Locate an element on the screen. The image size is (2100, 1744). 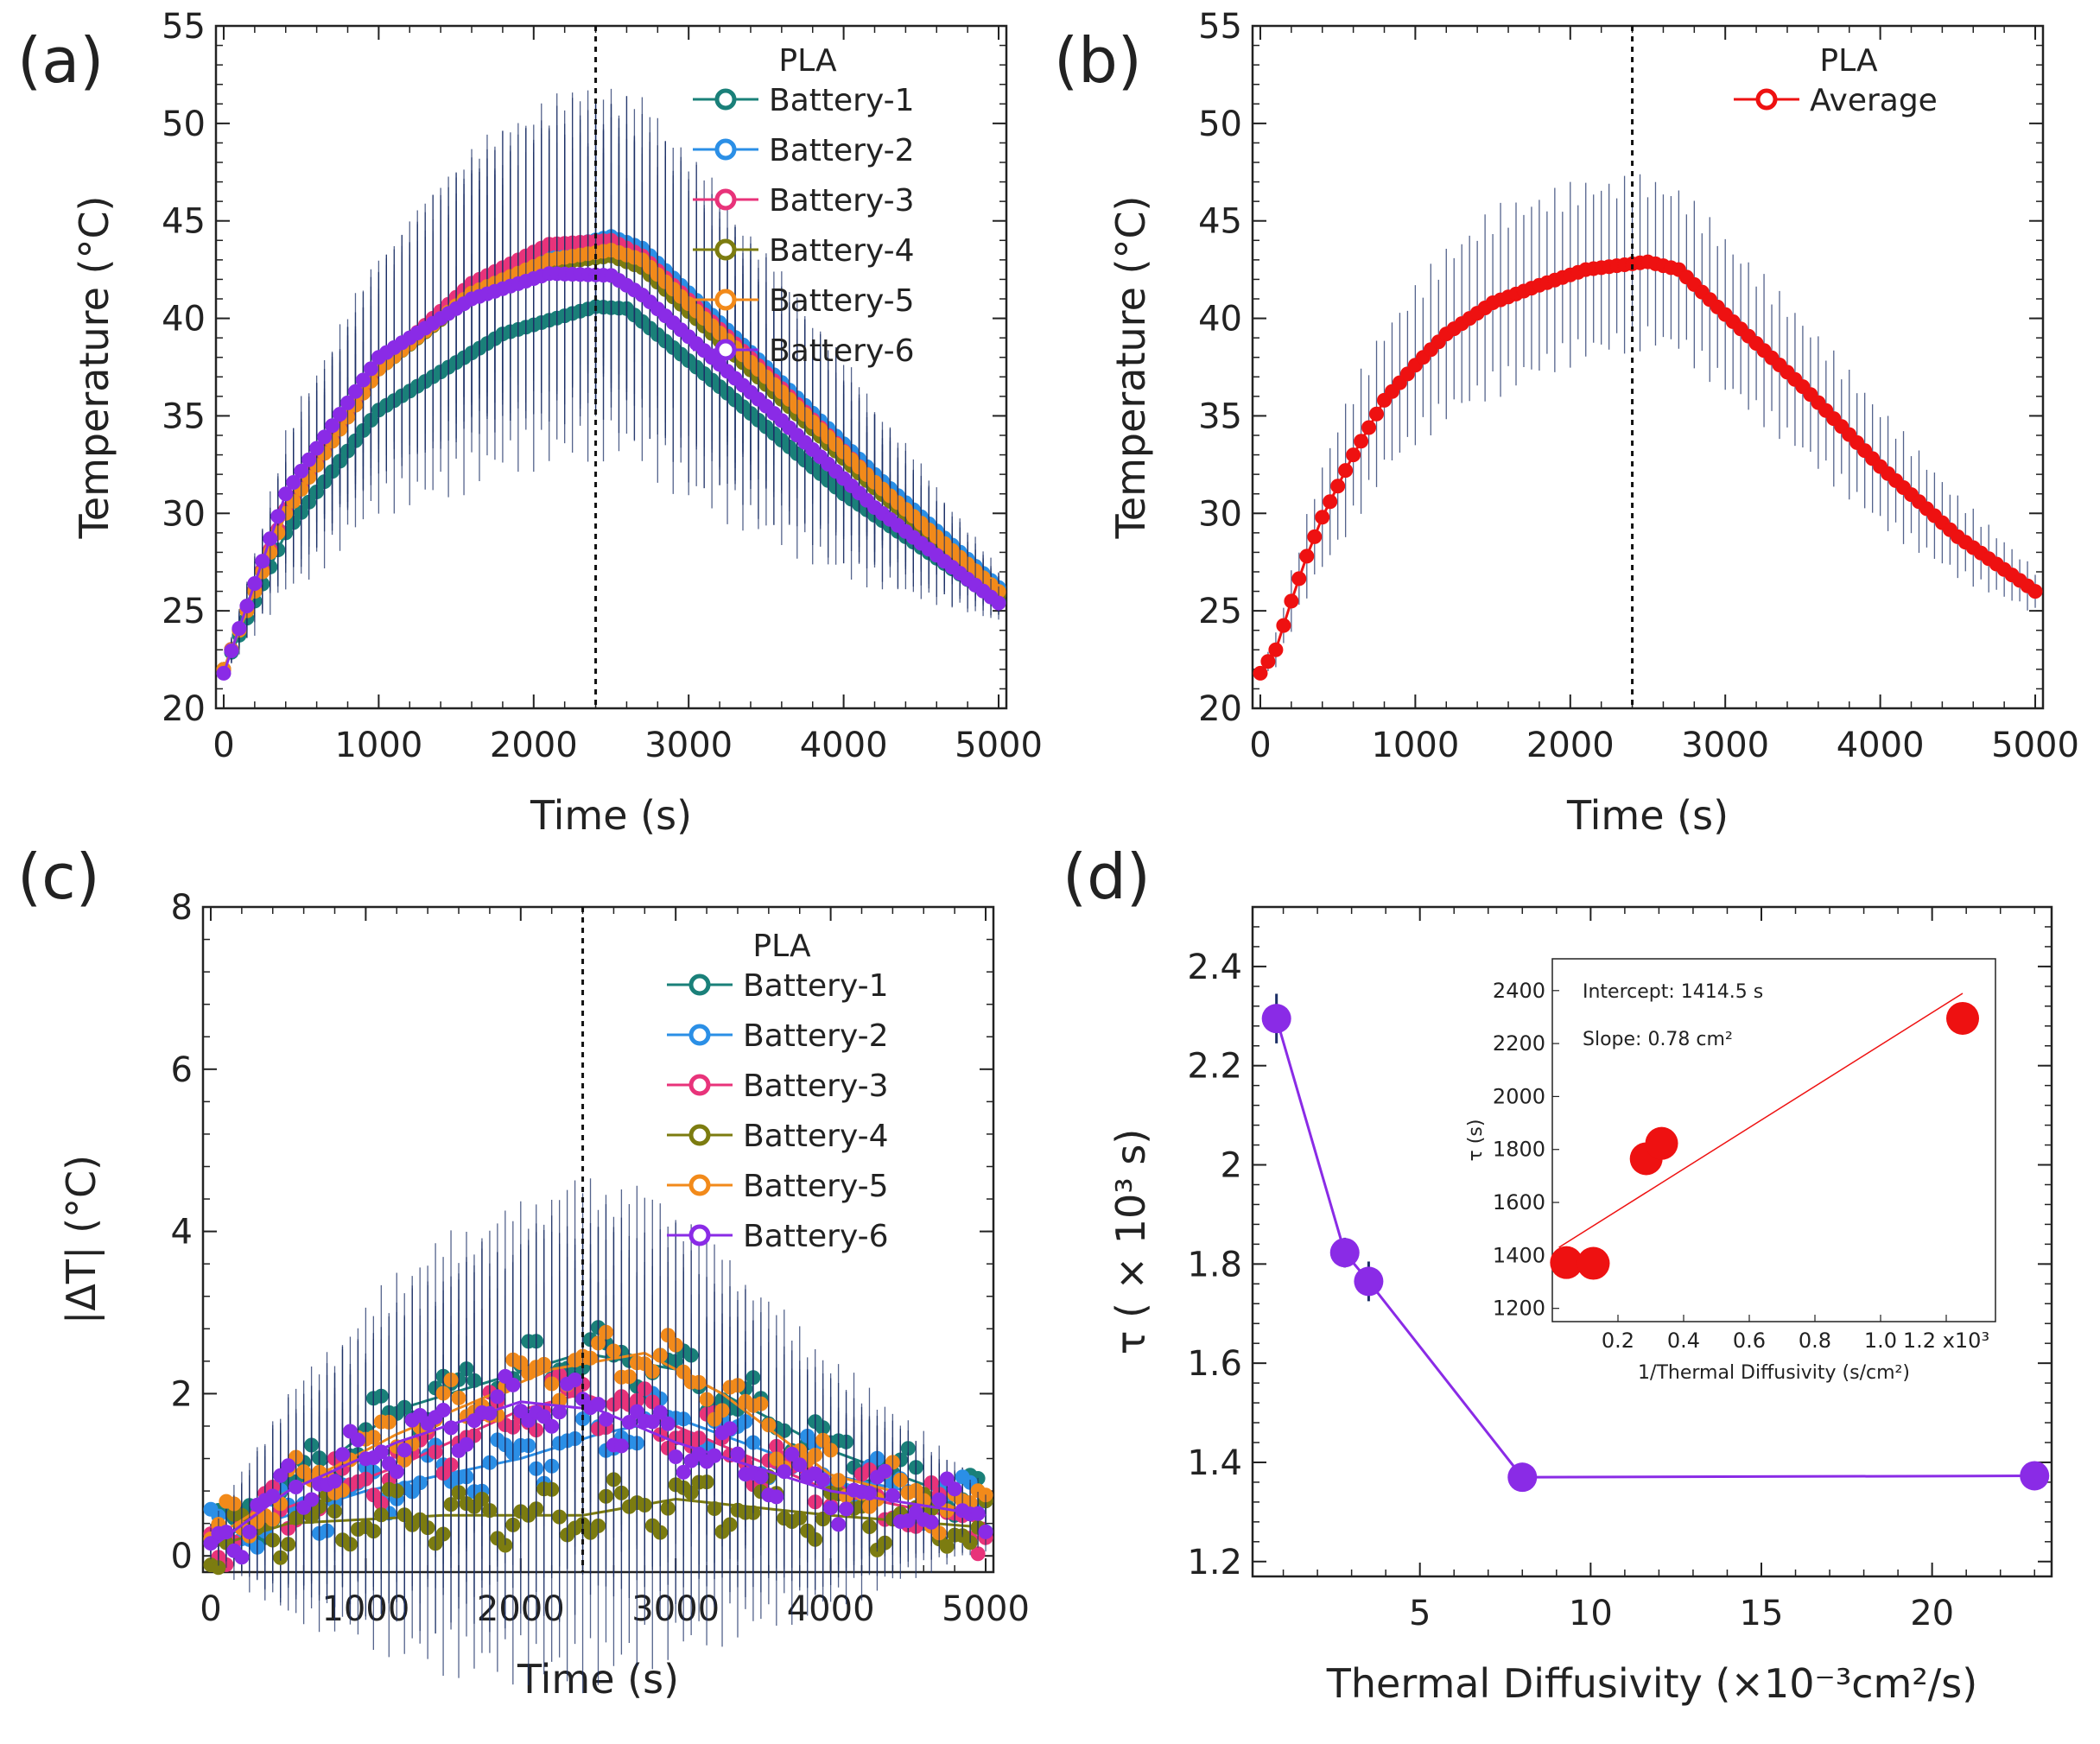
y-axis-label: τ ( × 10³ s) is located at coordinates (1130, 1242).